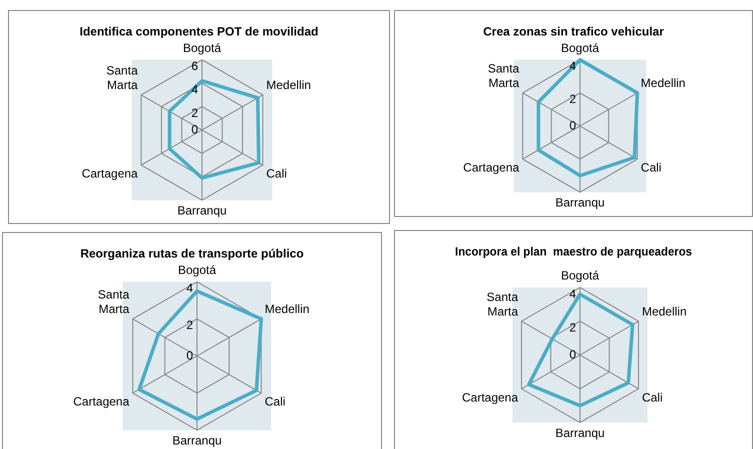  Describe the element at coordinates (573, 31) in the screenshot. I see `chart-title: Crea zonas sin trafico vehicular` at that location.